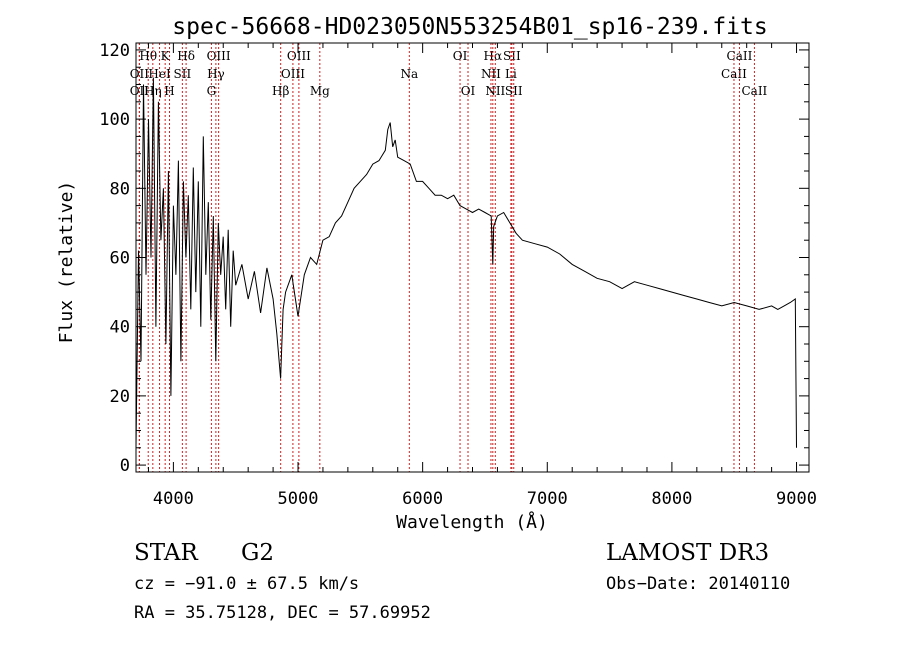 This screenshot has width=900, height=649. Describe the element at coordinates (169, 91) in the screenshot. I see `spectral-line-label: H` at that location.